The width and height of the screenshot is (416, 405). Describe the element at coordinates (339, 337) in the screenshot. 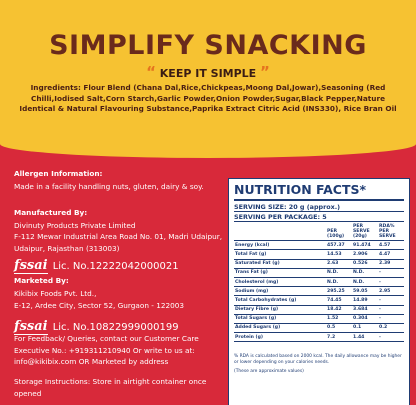

I see `nutrient-value: 7.2` at that location.